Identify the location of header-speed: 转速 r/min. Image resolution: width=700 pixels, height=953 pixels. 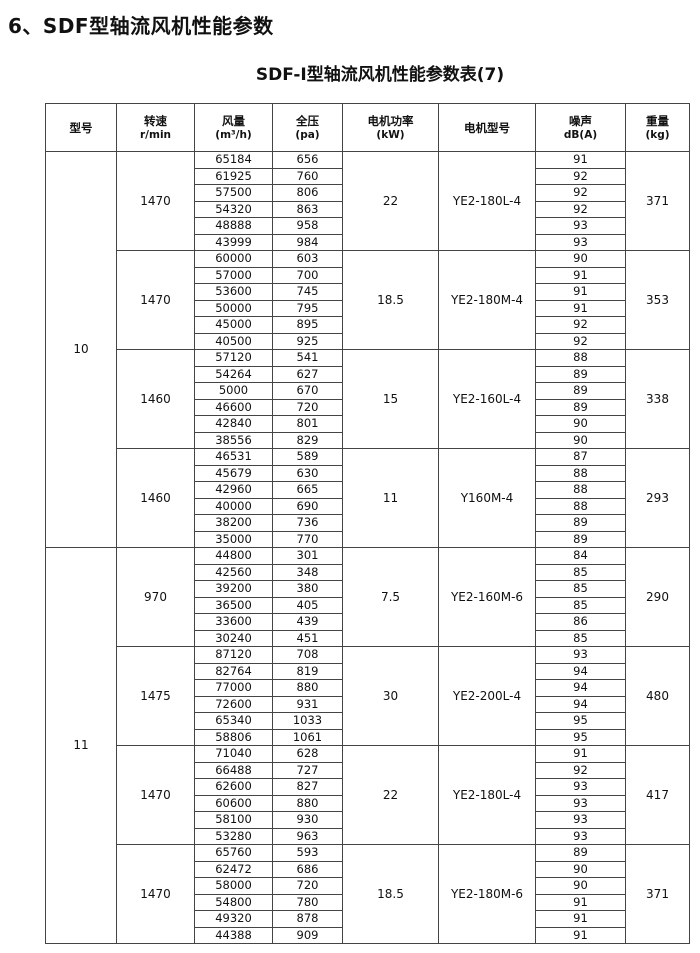
(155, 127).